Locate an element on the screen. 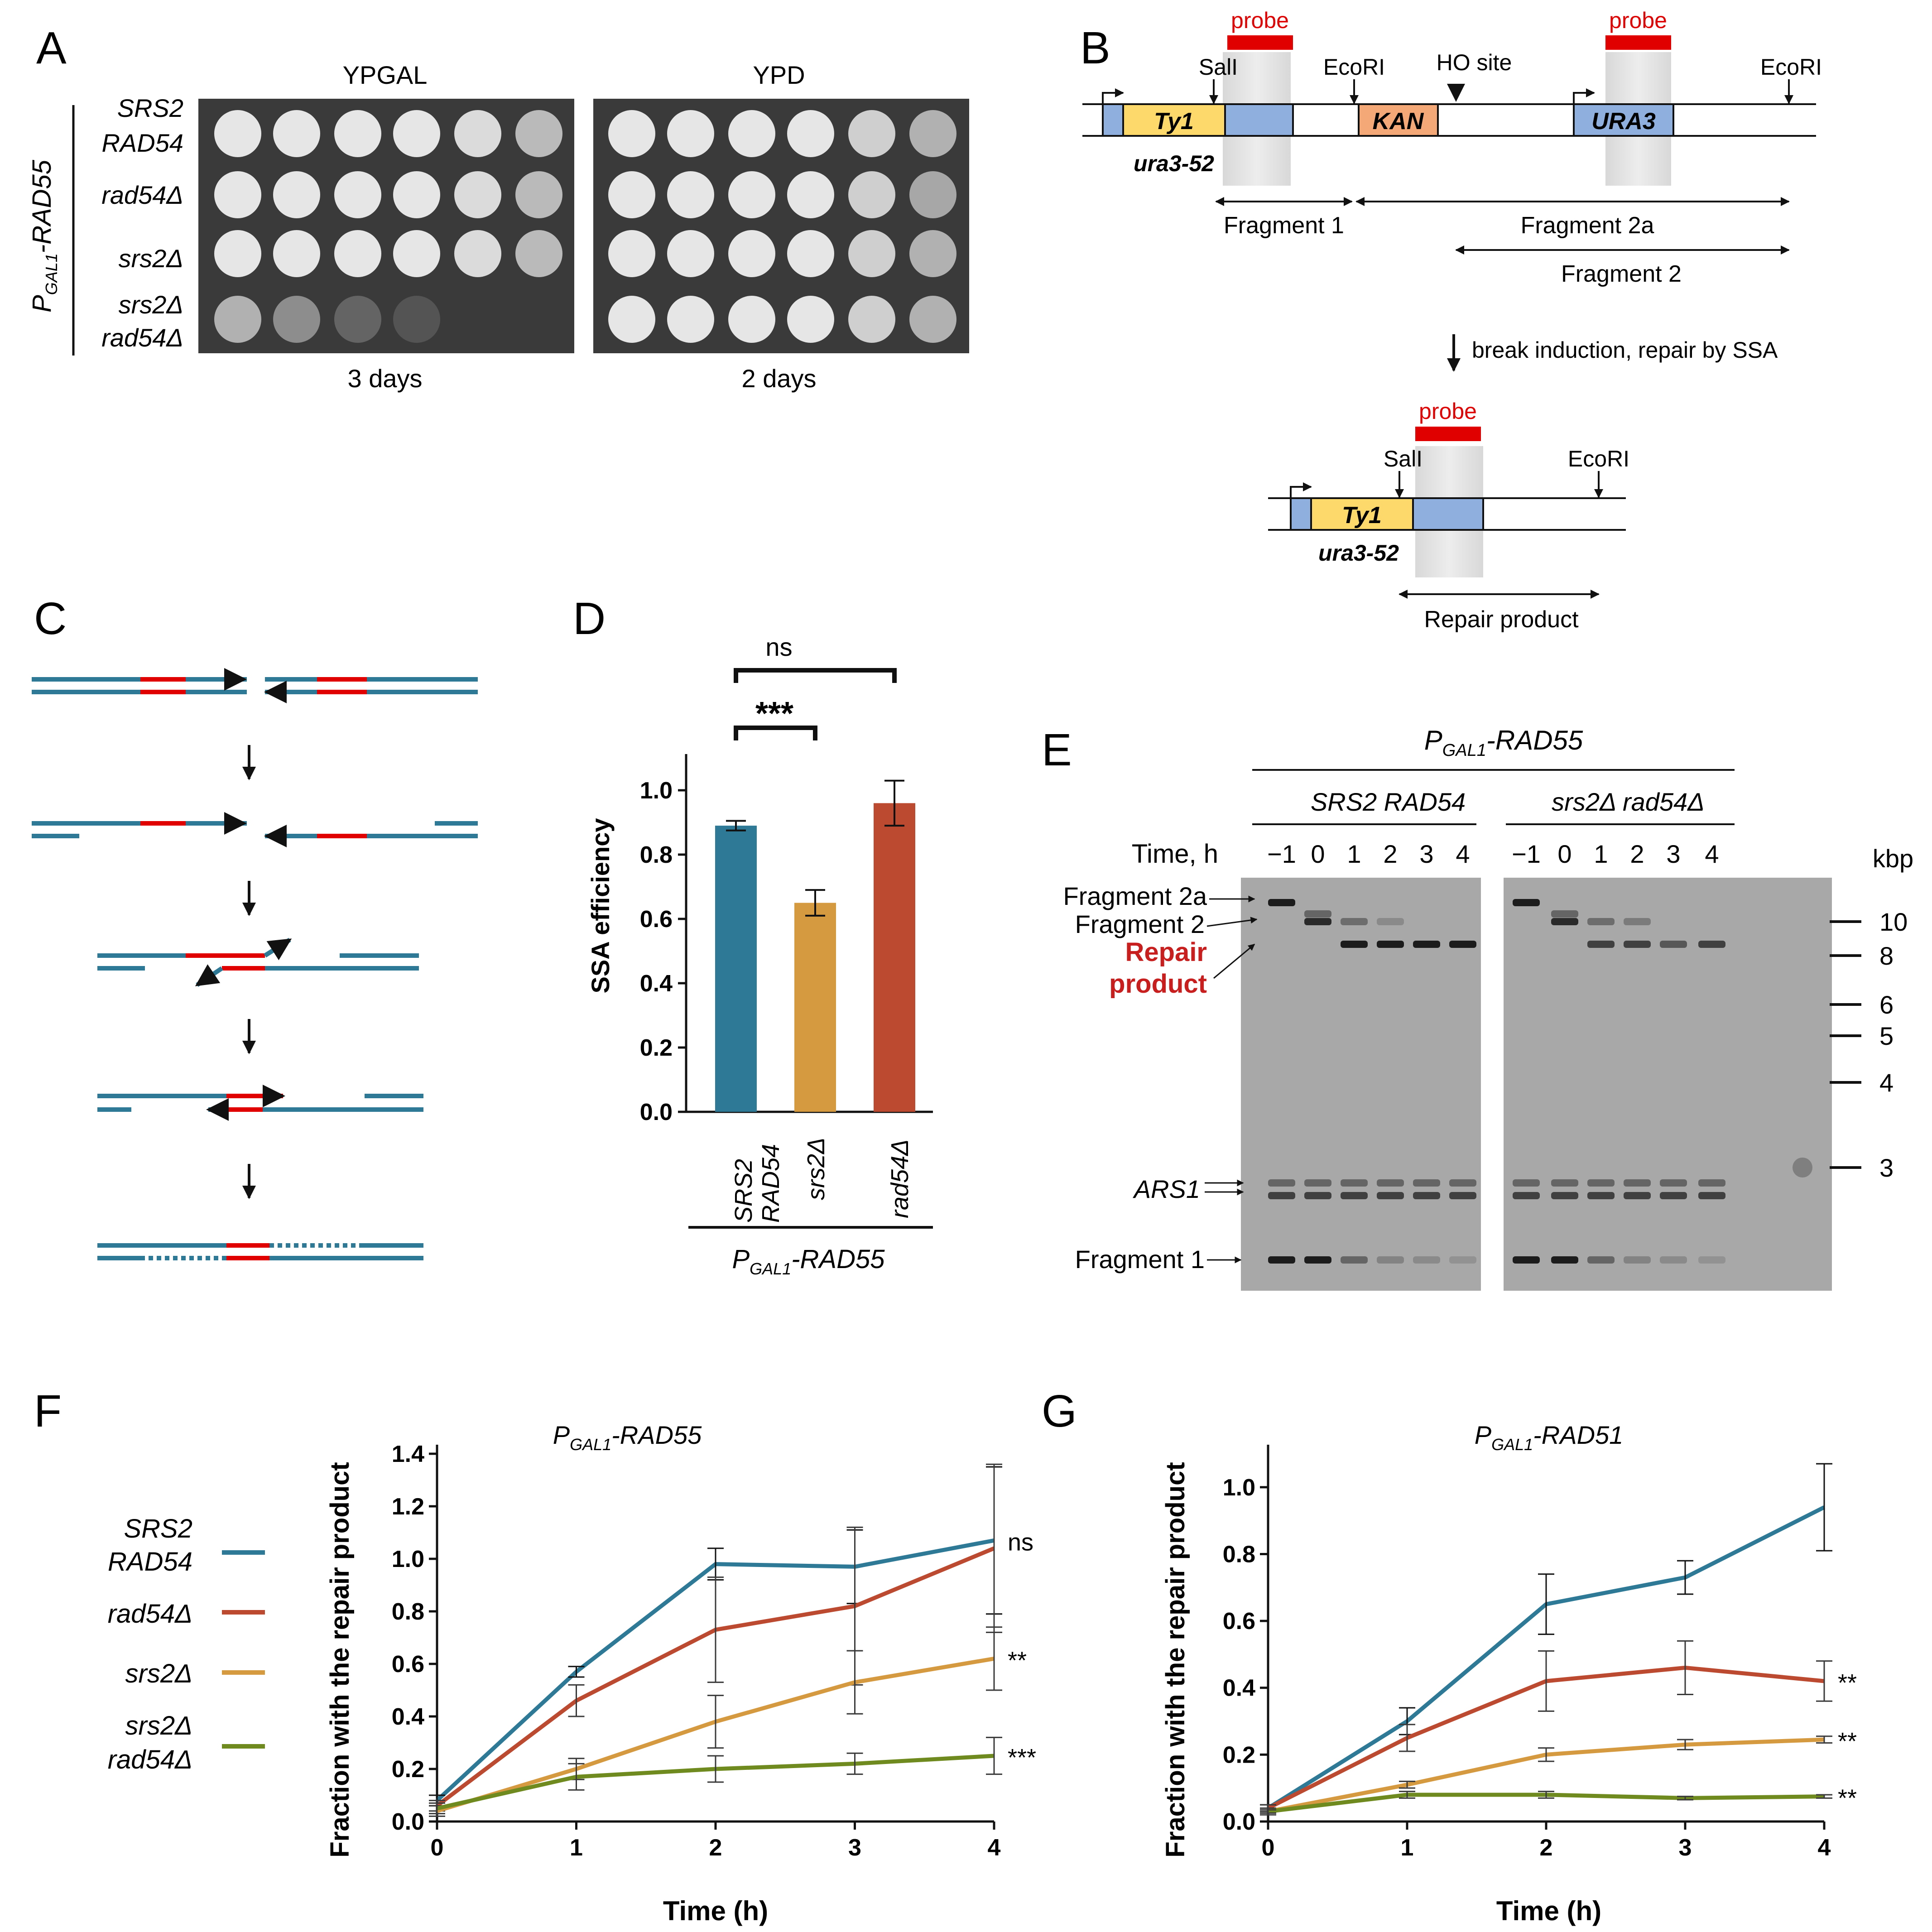  significance-label: *** is located at coordinates (1022, 1757).